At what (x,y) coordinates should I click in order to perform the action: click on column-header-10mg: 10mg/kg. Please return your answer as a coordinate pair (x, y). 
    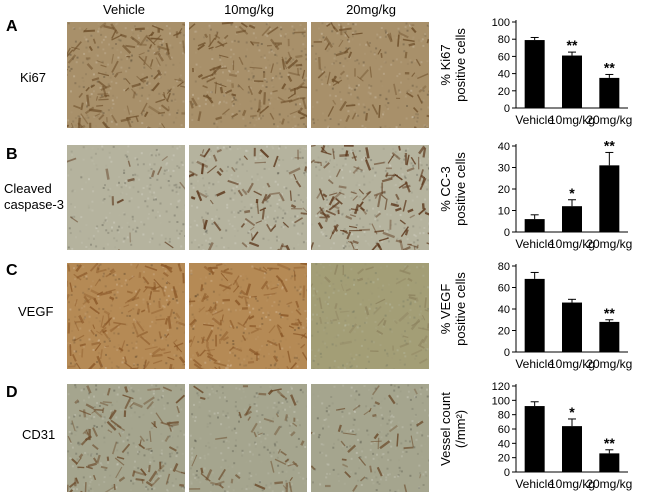
    Looking at the image, I should click on (249, 9).